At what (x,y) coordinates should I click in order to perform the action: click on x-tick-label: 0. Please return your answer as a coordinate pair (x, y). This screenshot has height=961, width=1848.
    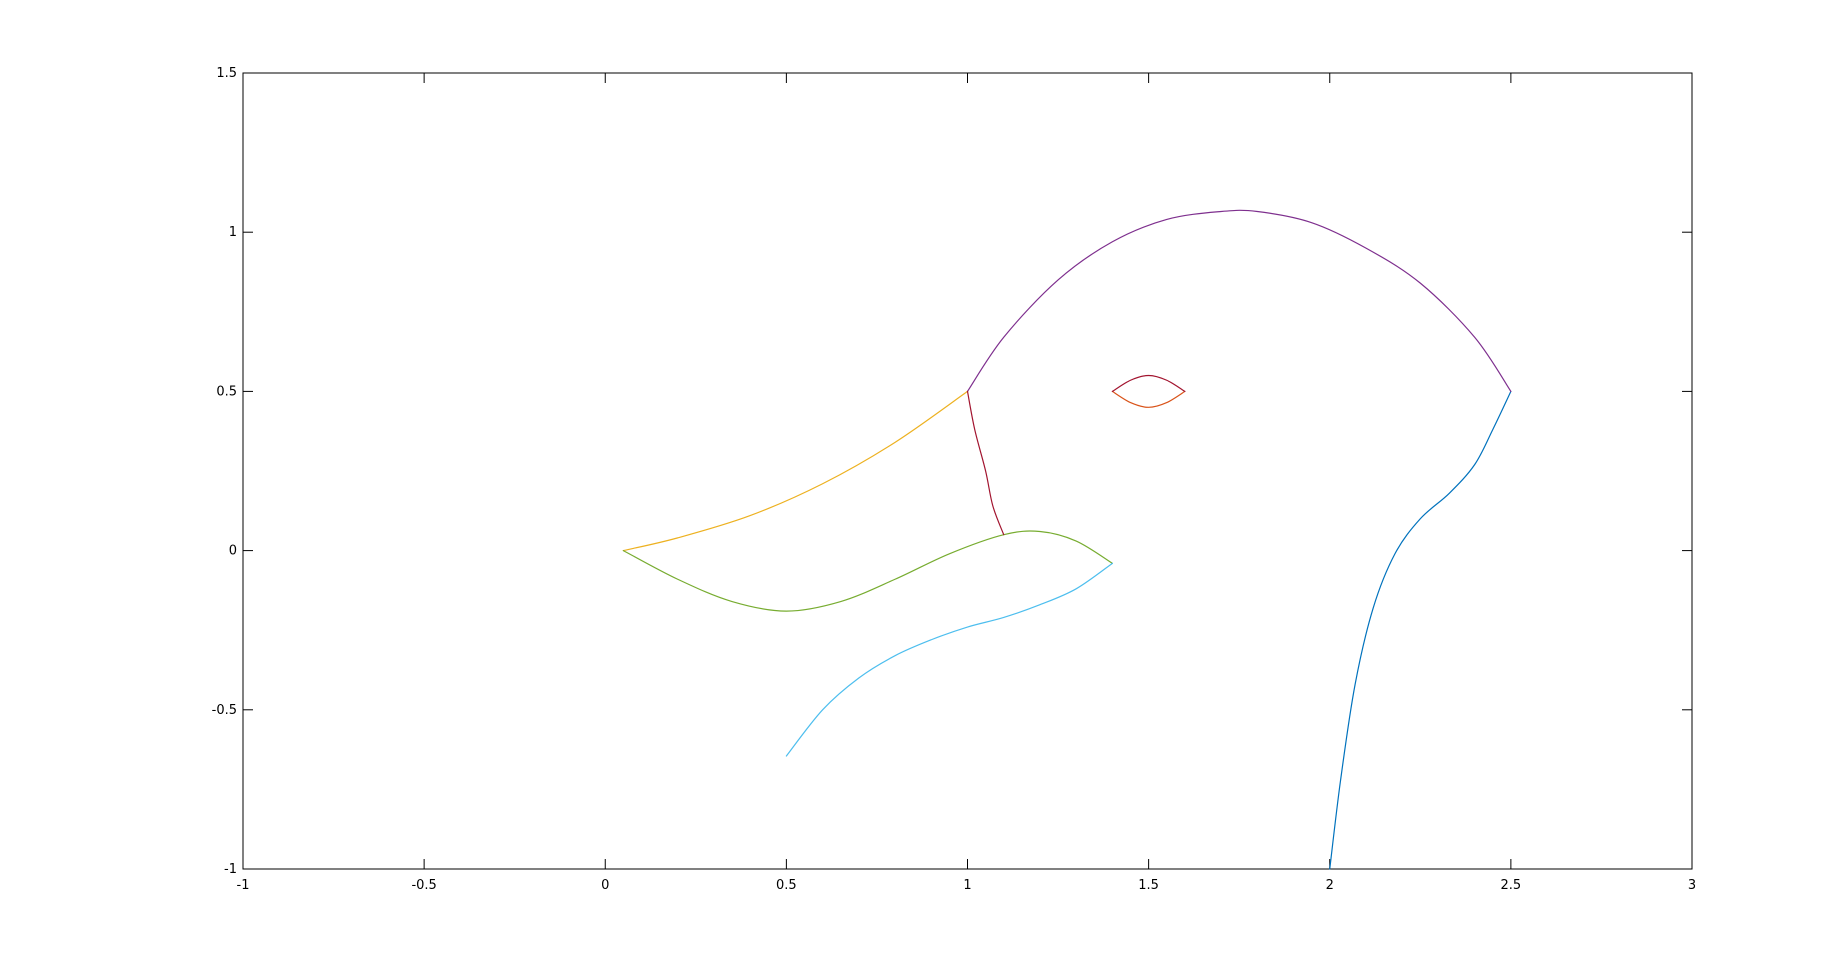
    Looking at the image, I should click on (605, 885).